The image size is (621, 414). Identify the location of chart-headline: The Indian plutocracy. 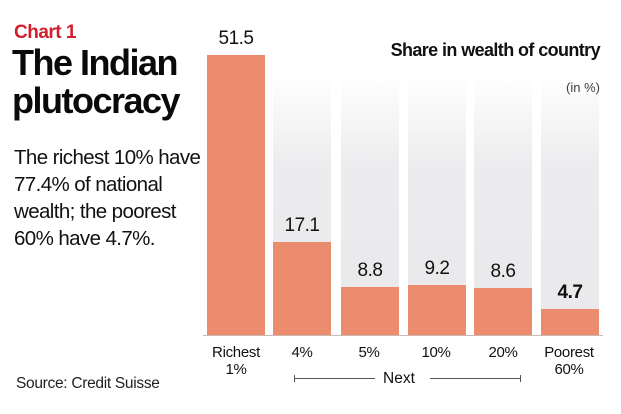
(96, 81).